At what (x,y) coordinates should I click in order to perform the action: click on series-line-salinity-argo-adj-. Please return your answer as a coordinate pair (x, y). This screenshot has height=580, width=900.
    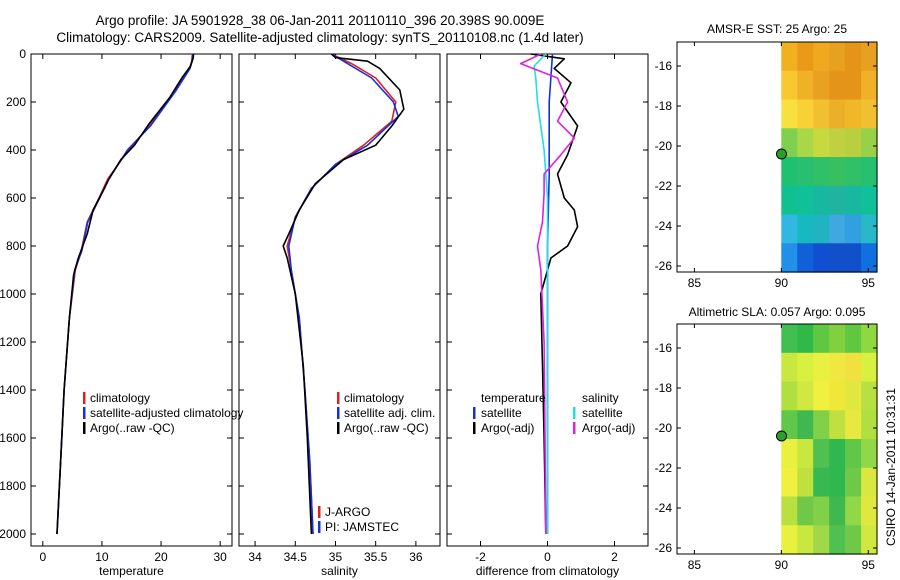
    Looking at the image, I should click on (547, 294).